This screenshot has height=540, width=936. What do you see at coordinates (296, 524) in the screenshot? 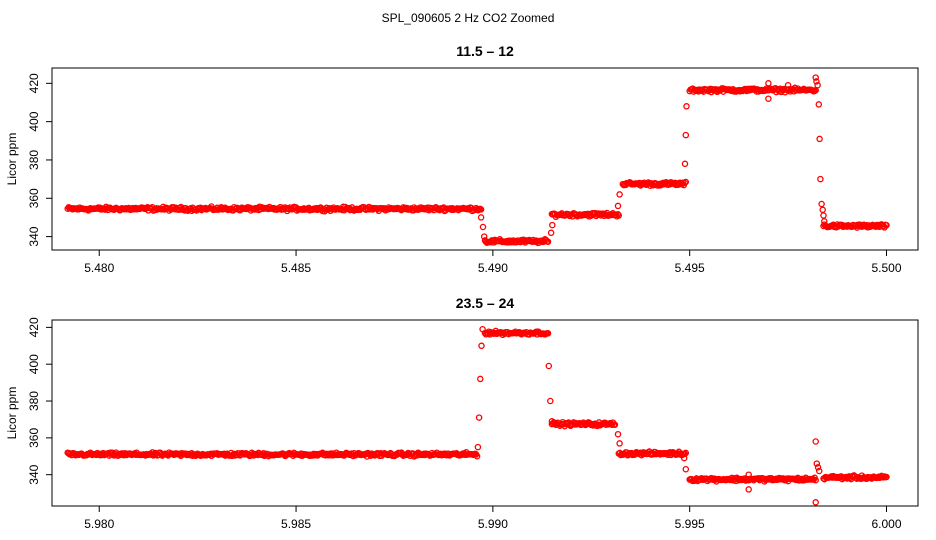
I see `x-tick-label: 5.985` at bounding box center [296, 524].